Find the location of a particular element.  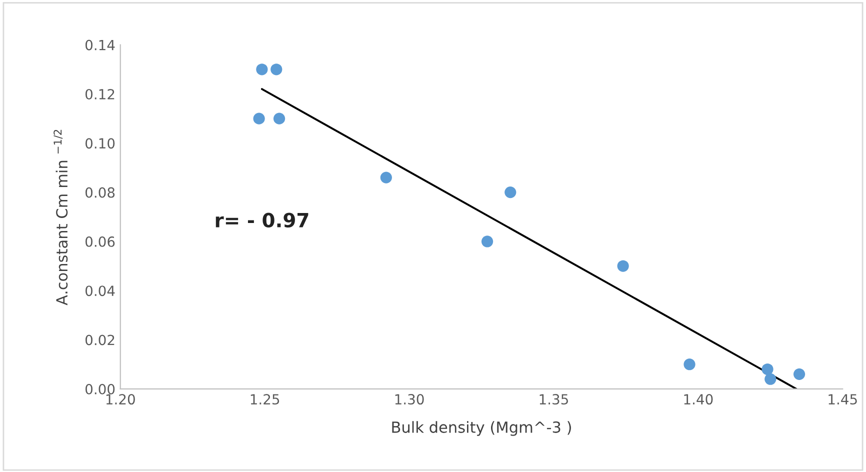

y-tick-label: 0.10 is located at coordinates (100, 143).